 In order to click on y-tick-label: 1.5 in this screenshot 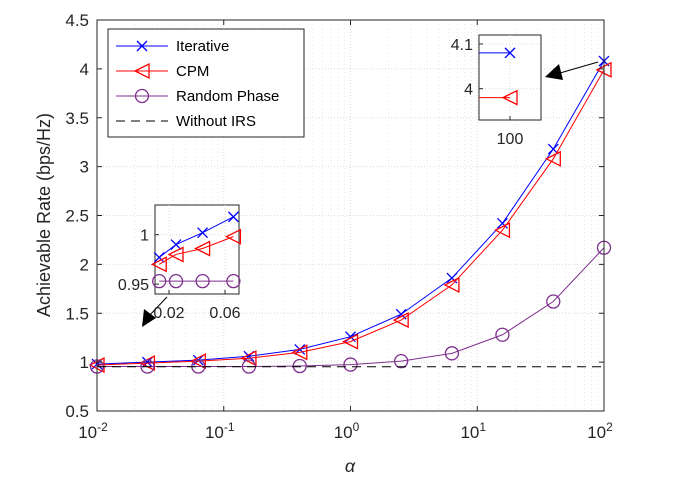, I will do `click(77, 313)`.